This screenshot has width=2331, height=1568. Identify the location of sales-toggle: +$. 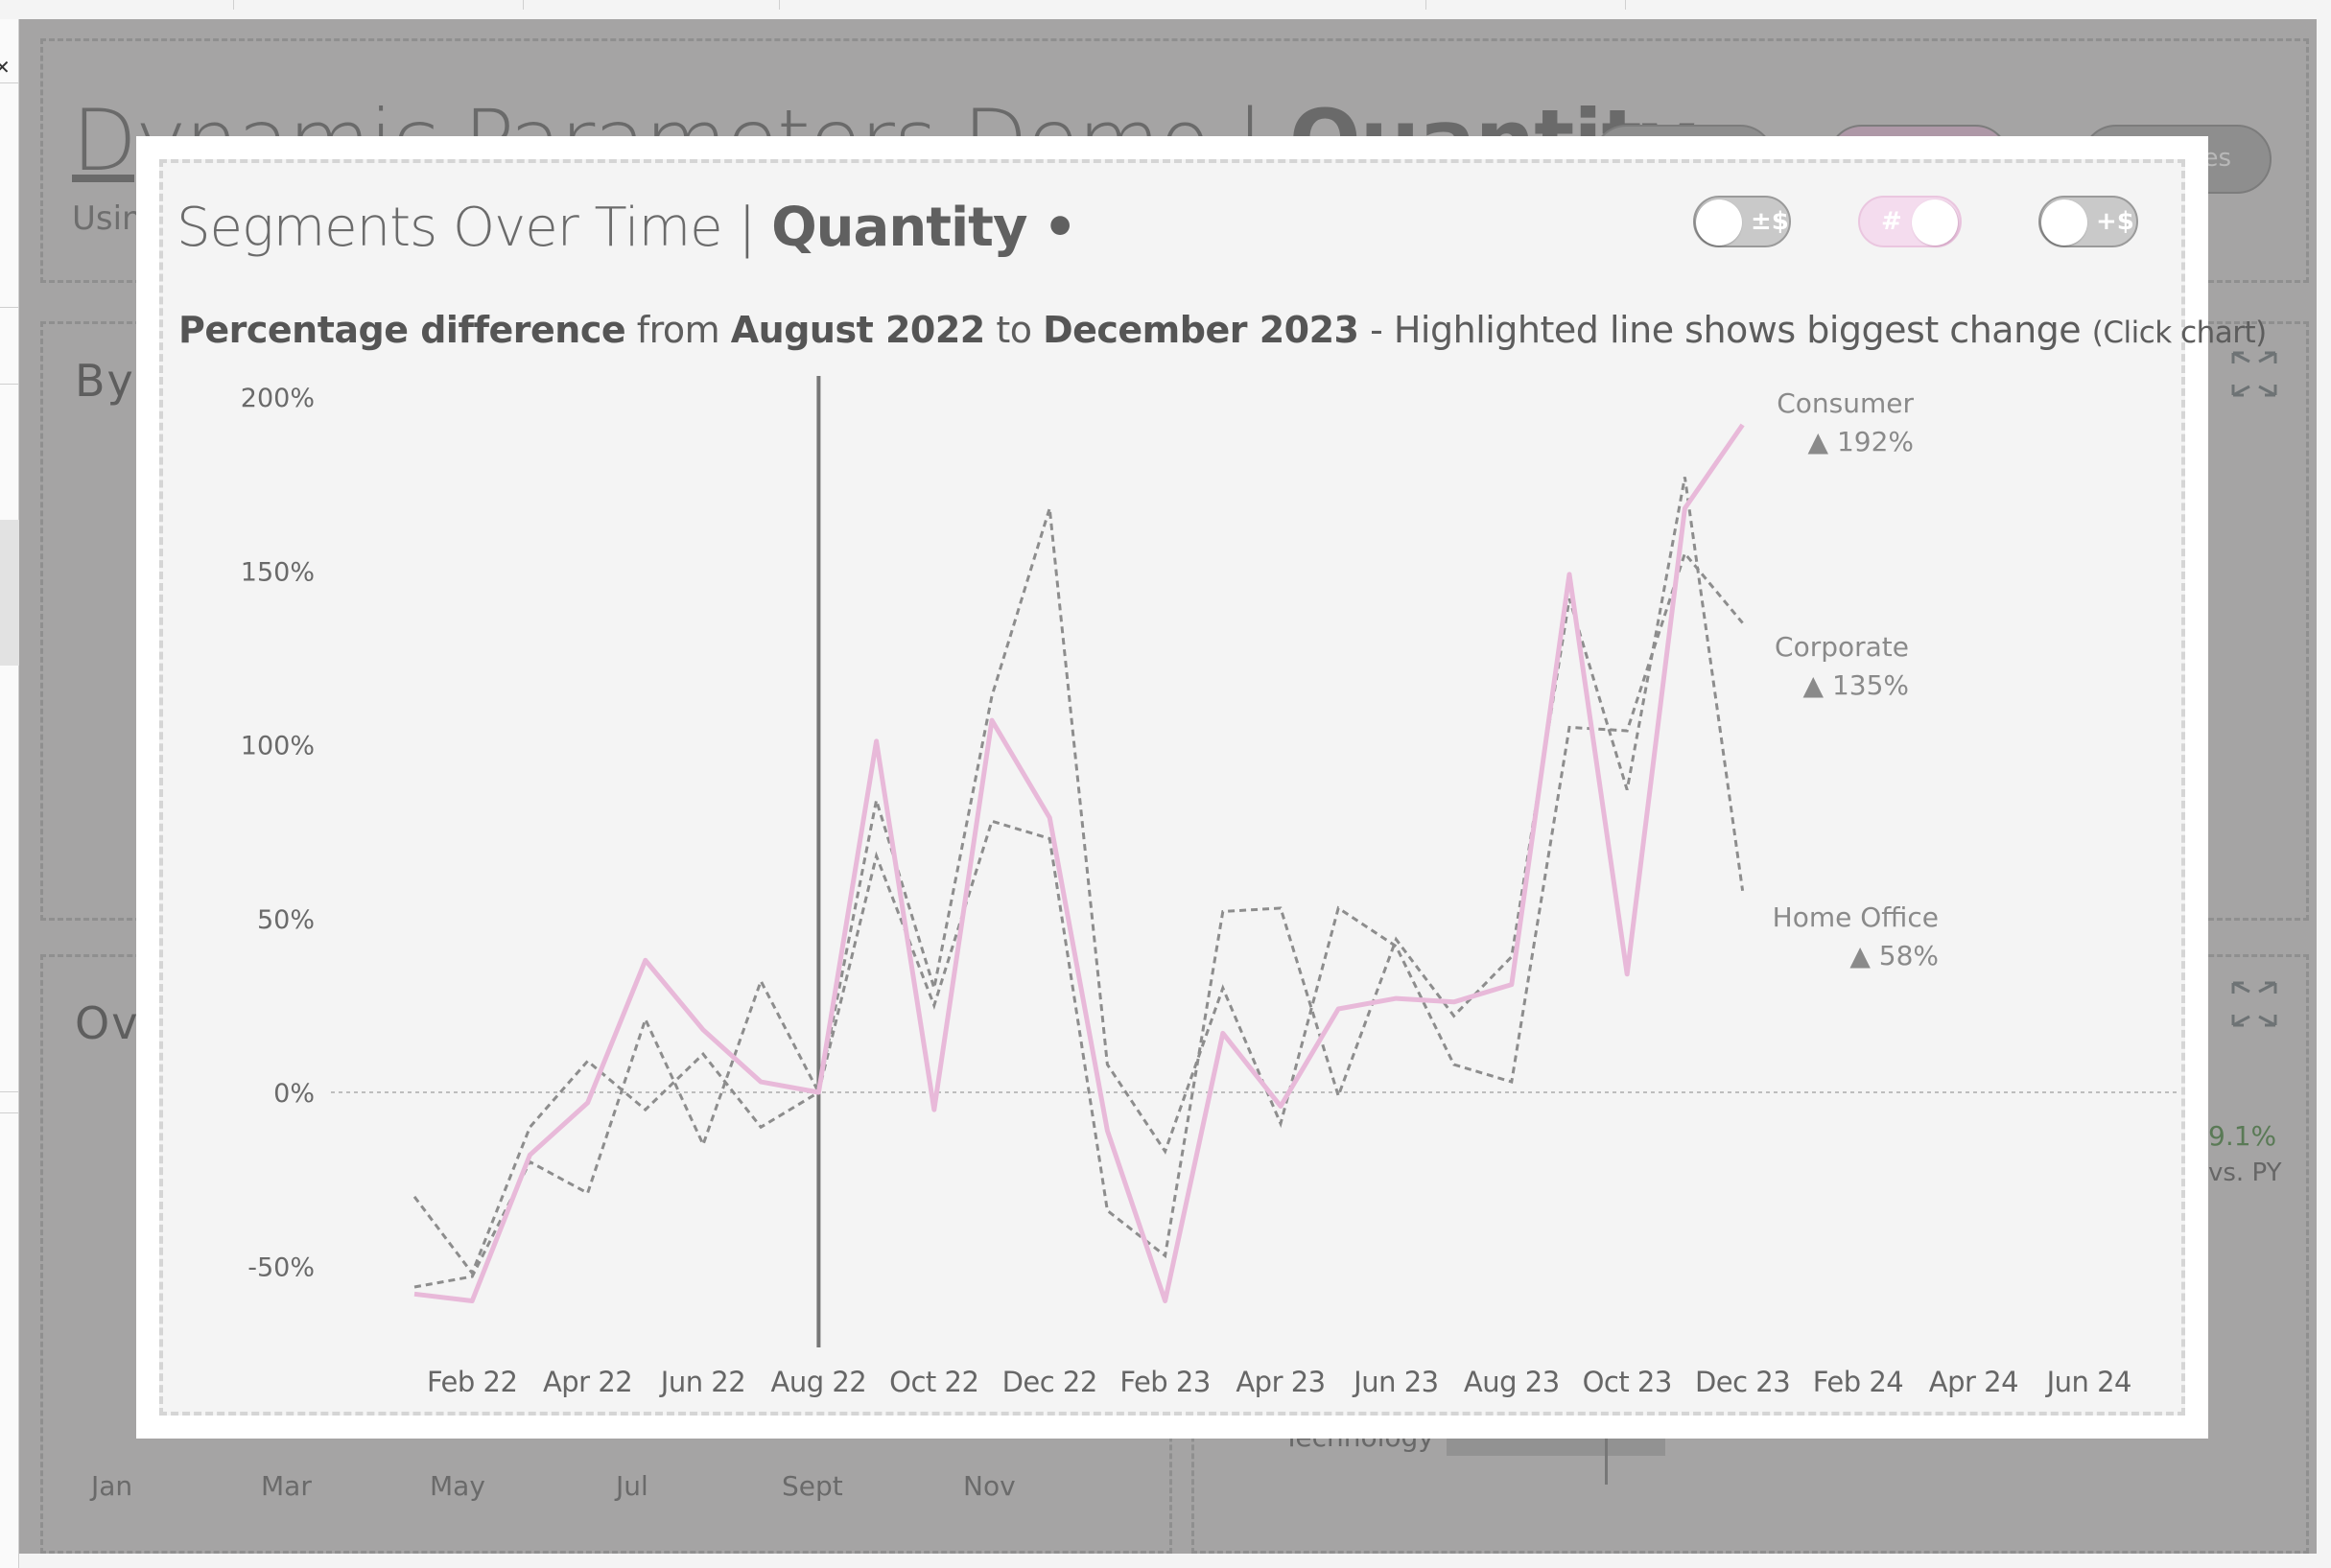
(2088, 222).